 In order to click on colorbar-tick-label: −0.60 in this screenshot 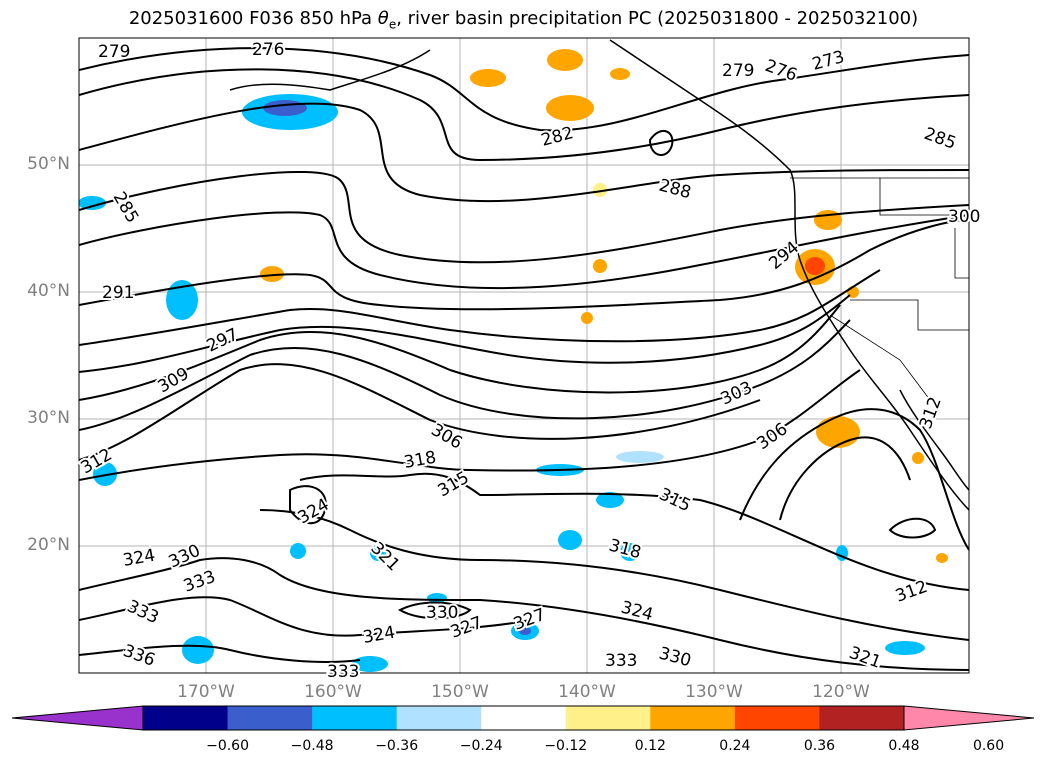, I will do `click(227, 746)`.